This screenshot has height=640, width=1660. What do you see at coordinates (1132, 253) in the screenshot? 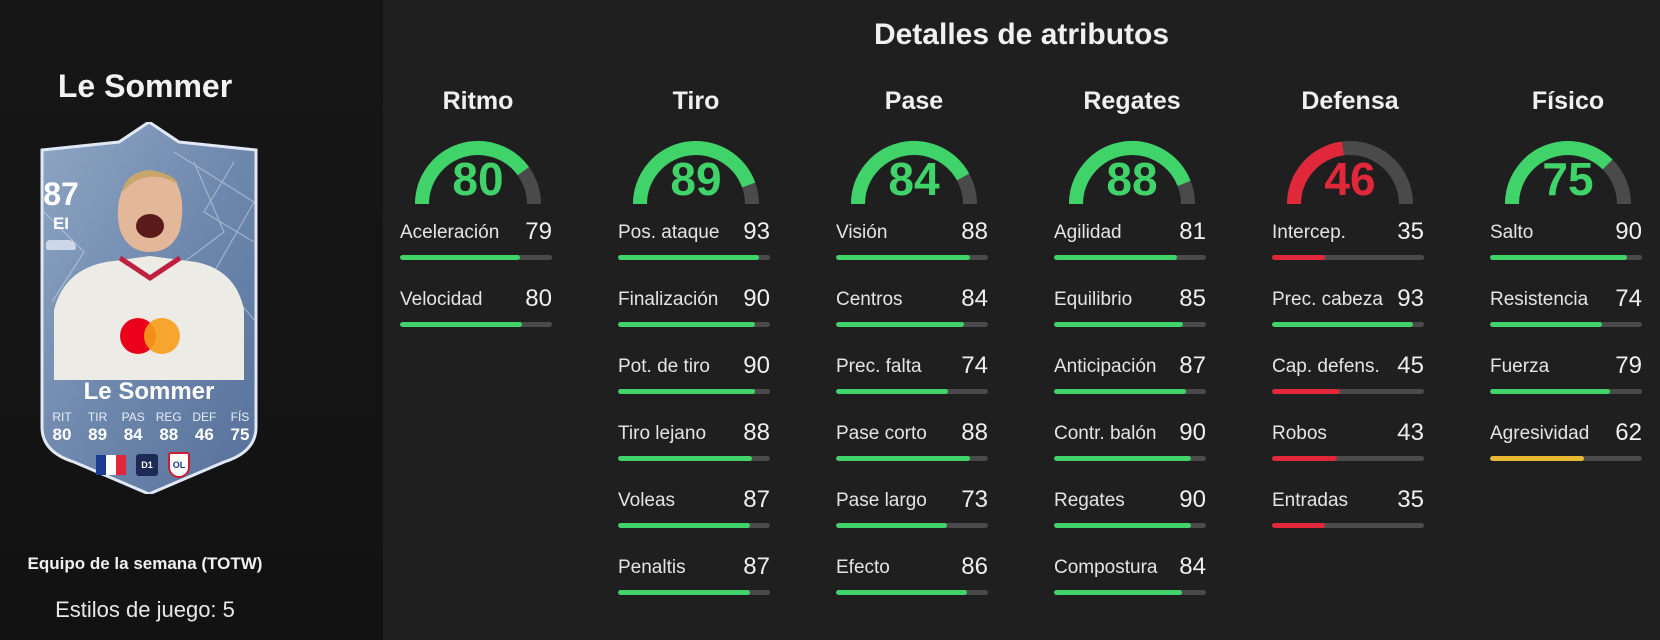
I see `attribute-row: Agilidad 81` at bounding box center [1132, 253].